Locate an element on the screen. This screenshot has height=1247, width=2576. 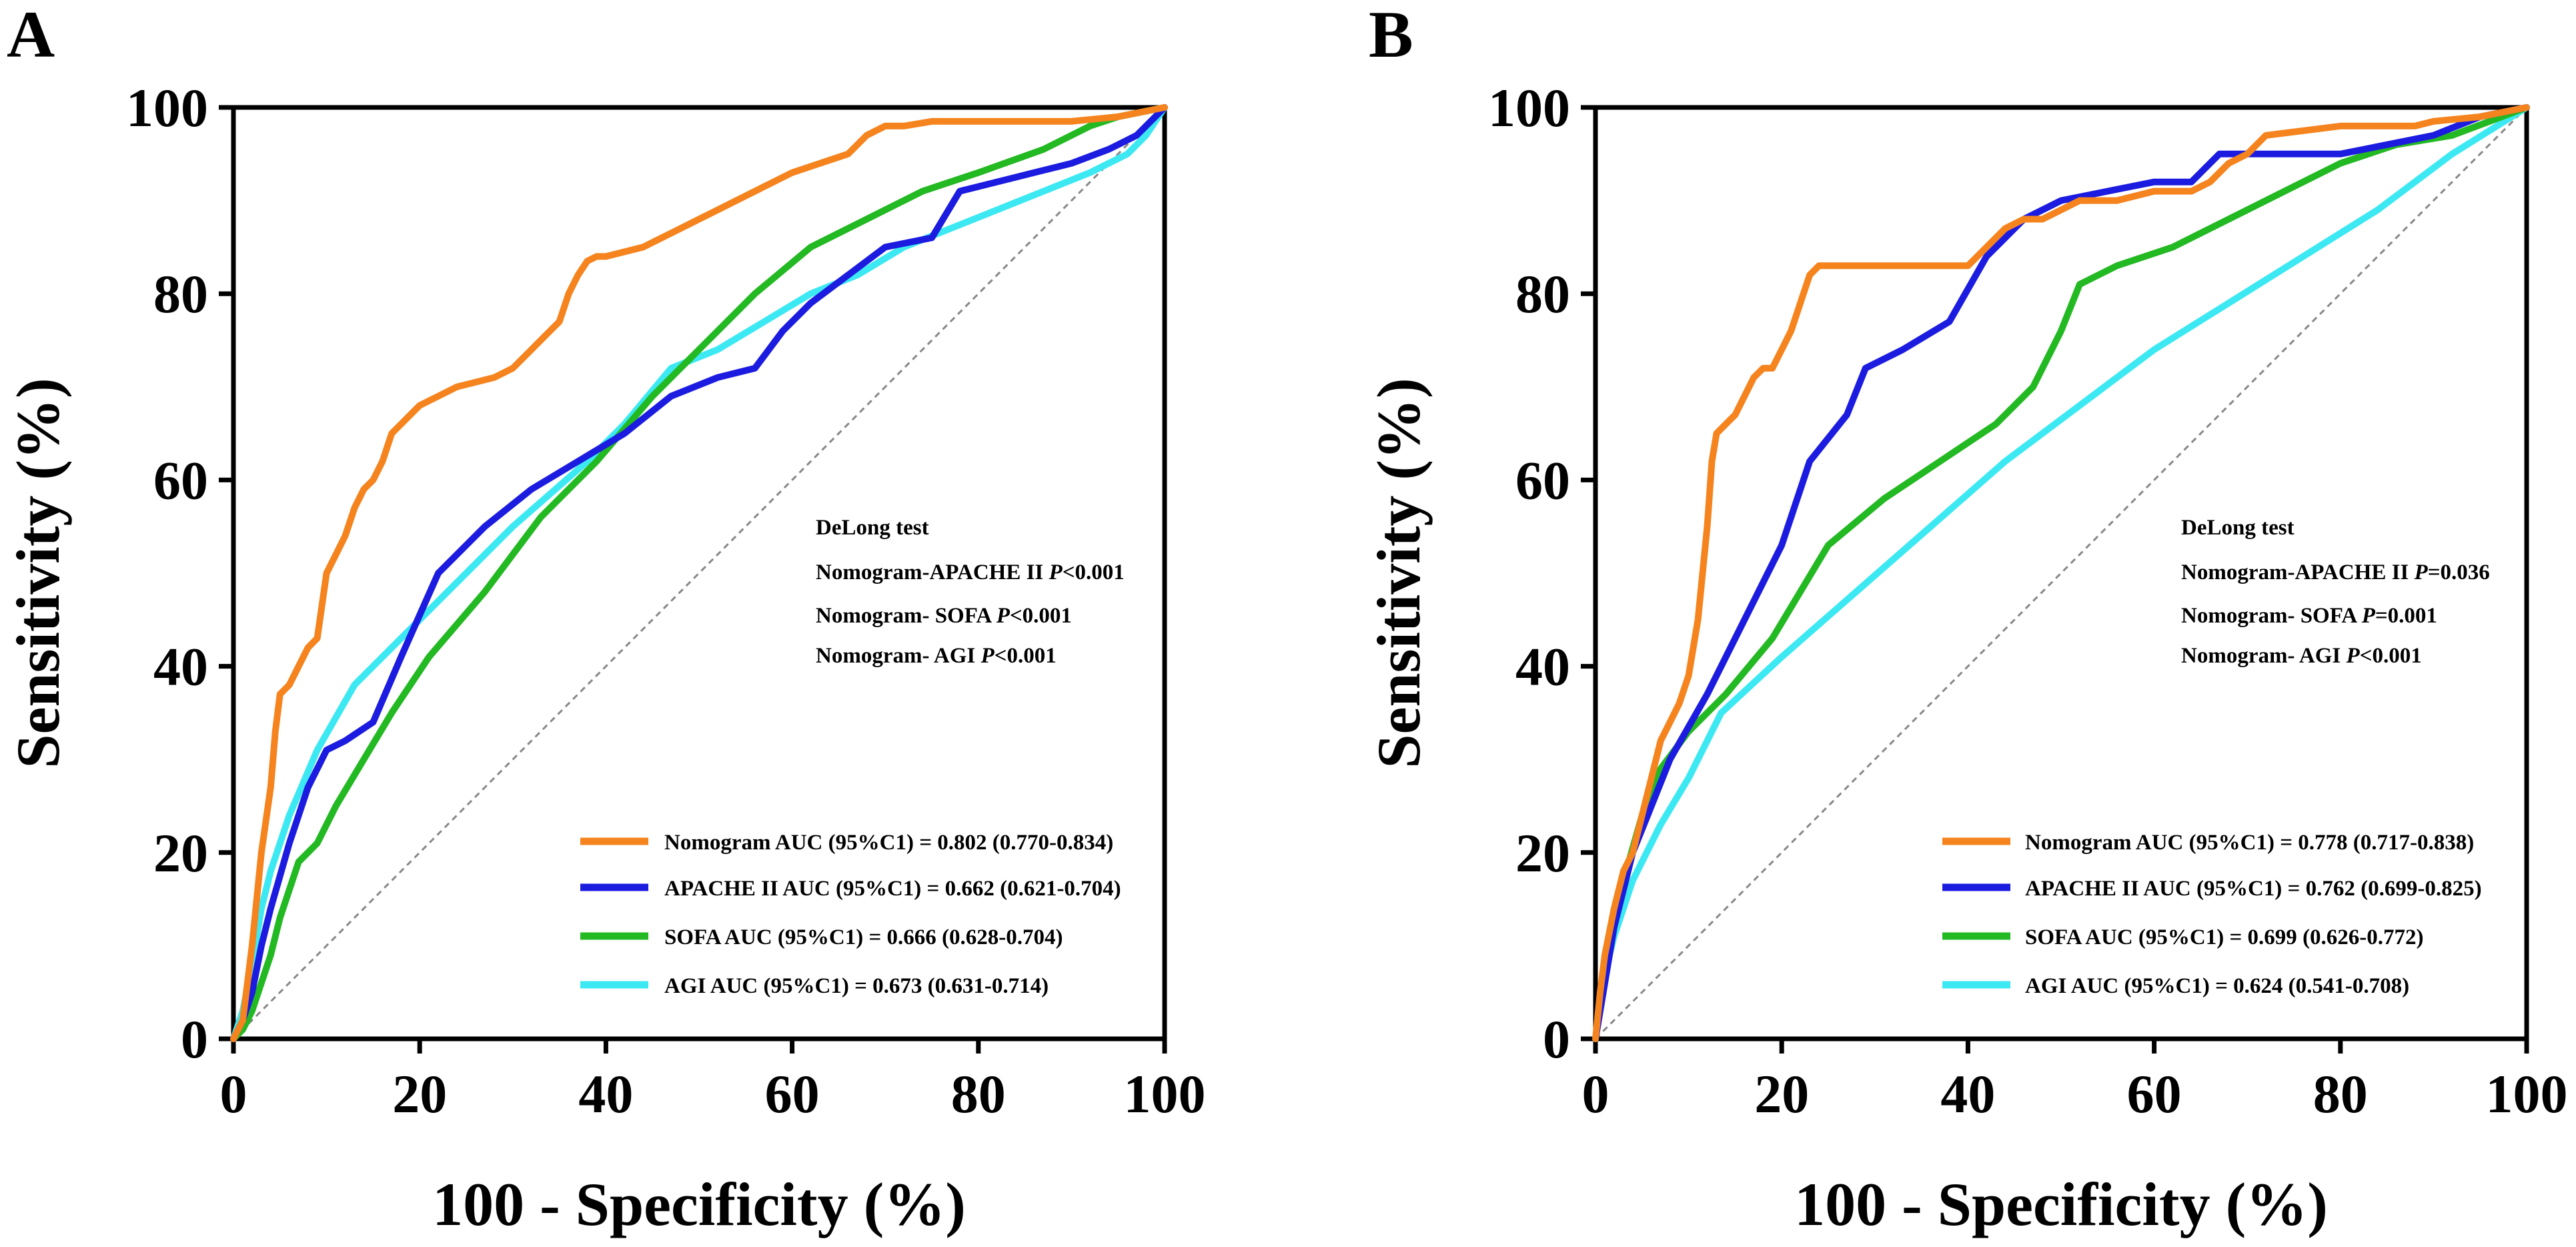
delong-test-row: Nomogram-APACHE II P<0.001 is located at coordinates (970, 572).